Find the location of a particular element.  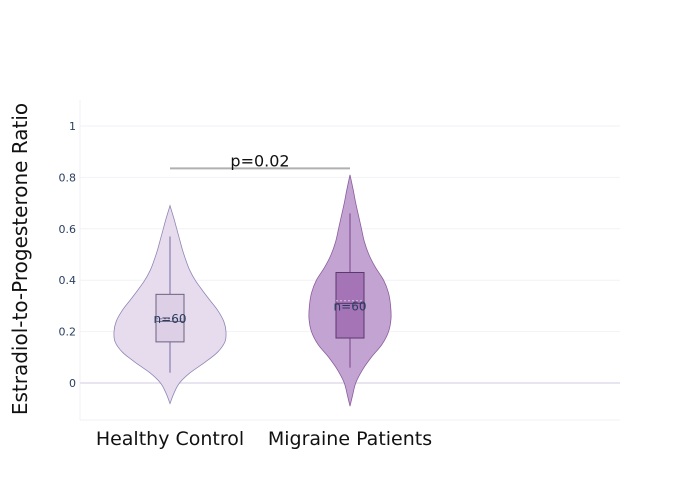

n-label-0: n=60 is located at coordinates (170, 319).